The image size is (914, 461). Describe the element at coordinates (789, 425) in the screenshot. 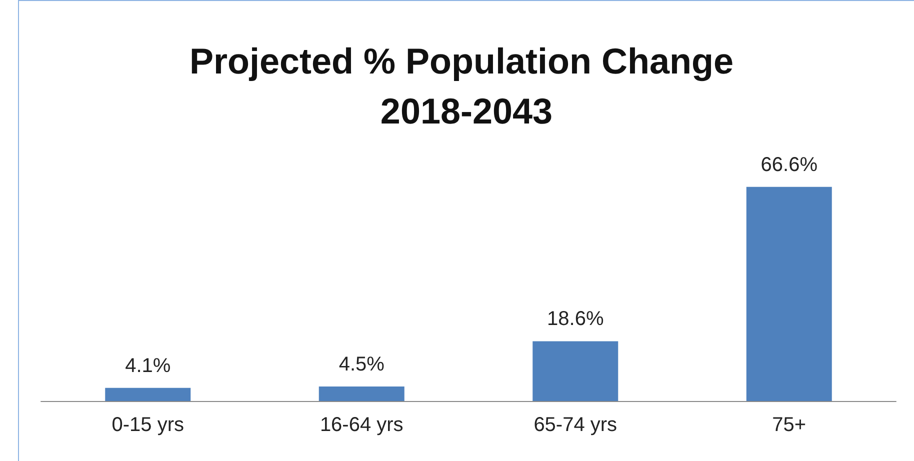

I see `x-tick-label: 75+` at that location.